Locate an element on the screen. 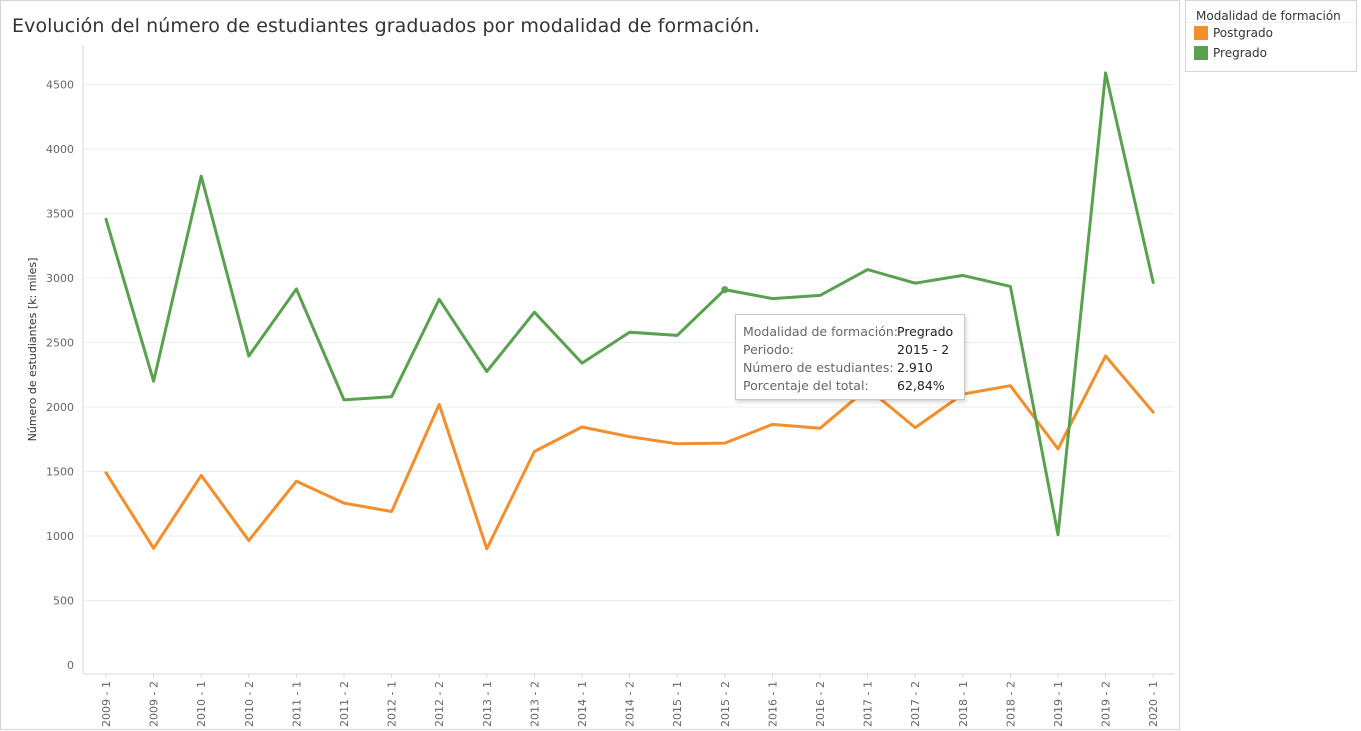 Image resolution: width=1361 pixels, height=731 pixels. tooltip-row-modalidad: Modalidad de formación: Pregrado is located at coordinates (853, 332).